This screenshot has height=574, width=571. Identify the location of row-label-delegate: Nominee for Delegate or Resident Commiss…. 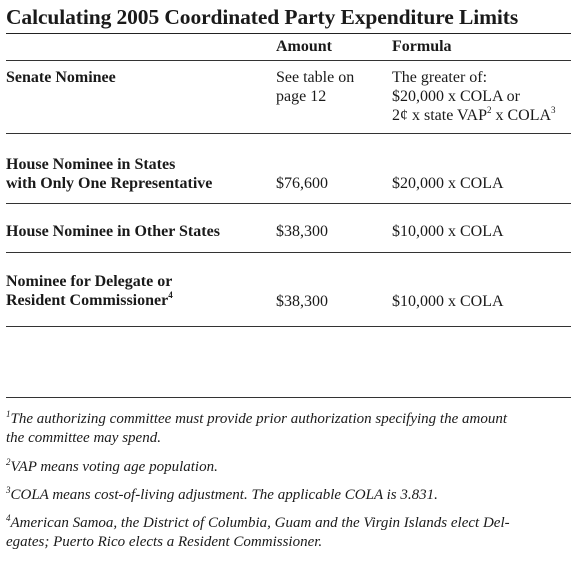
(89, 291).